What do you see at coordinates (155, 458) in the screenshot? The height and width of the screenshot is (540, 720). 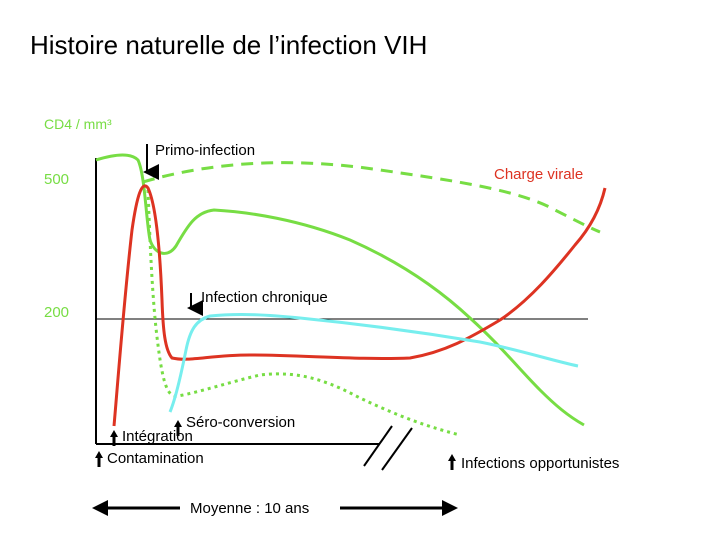 I see `contamination-label: Contamination` at bounding box center [155, 458].